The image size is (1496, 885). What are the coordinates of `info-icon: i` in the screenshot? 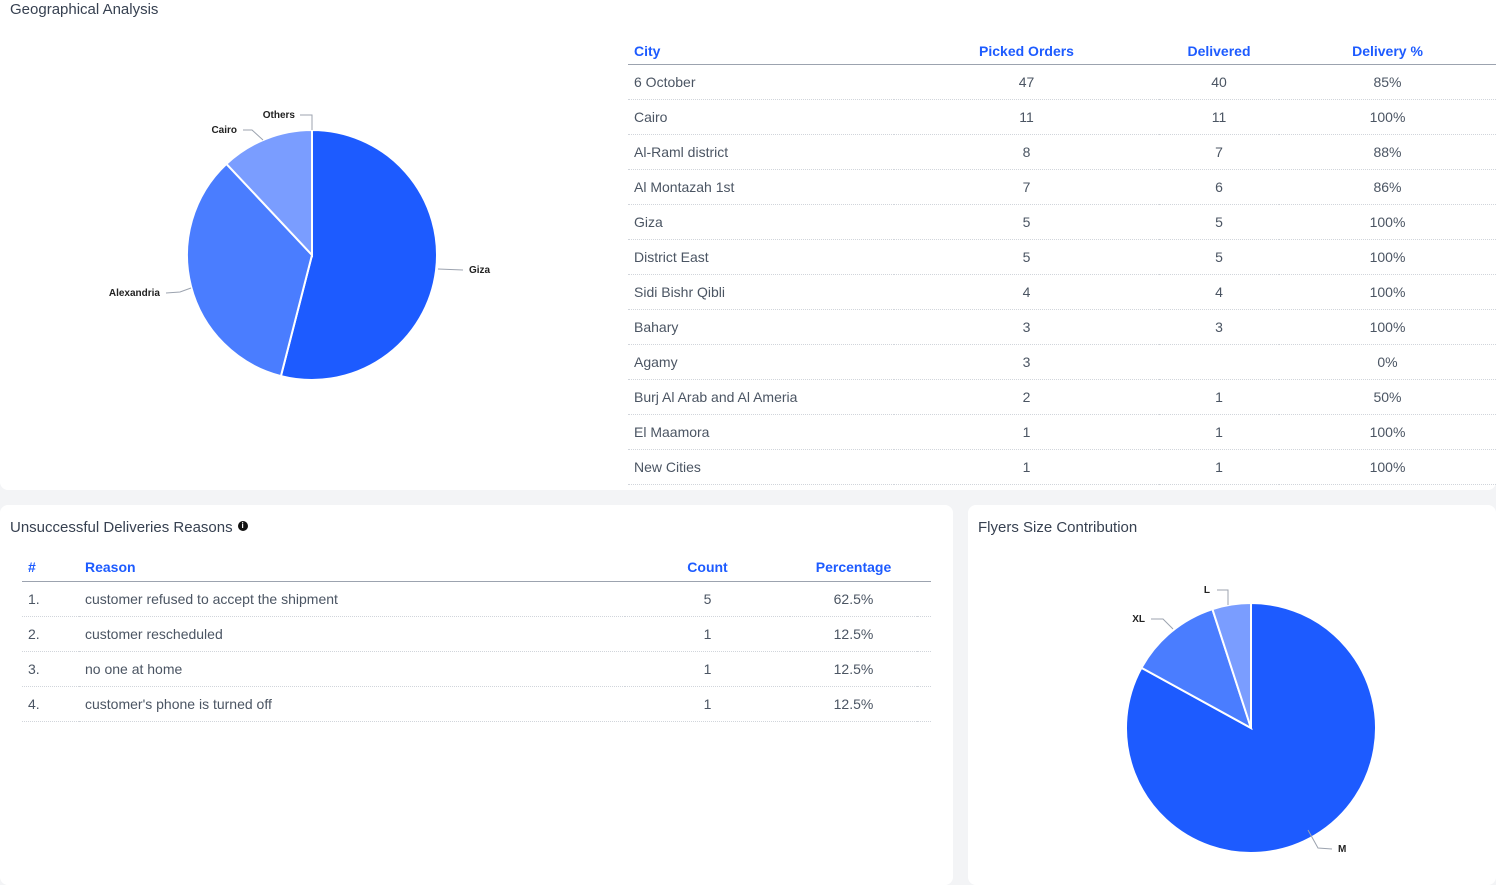 It's located at (242, 526).